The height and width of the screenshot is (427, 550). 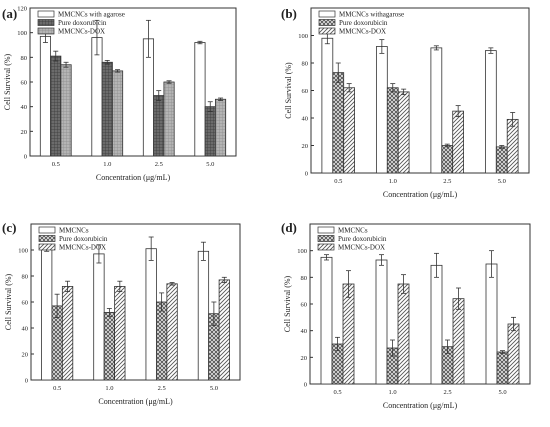 I want to click on bar-lightgrid-0.5, so click(x=66, y=110).